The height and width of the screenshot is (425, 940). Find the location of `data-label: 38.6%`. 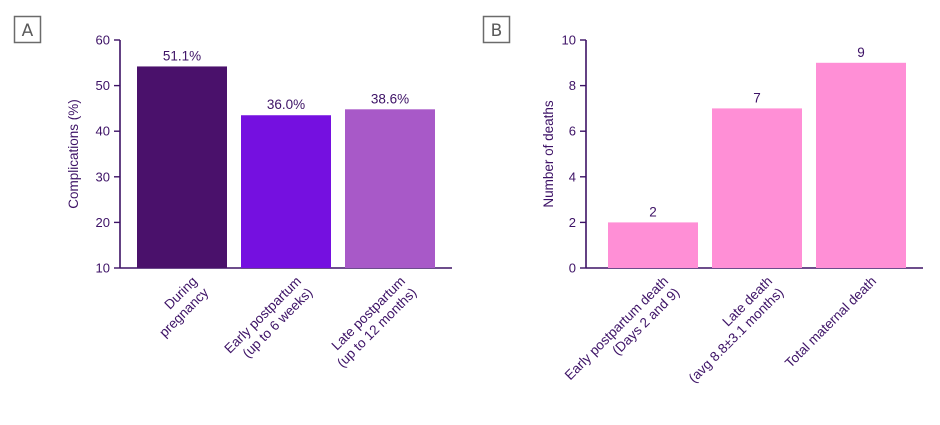

data-label: 38.6% is located at coordinates (390, 98).